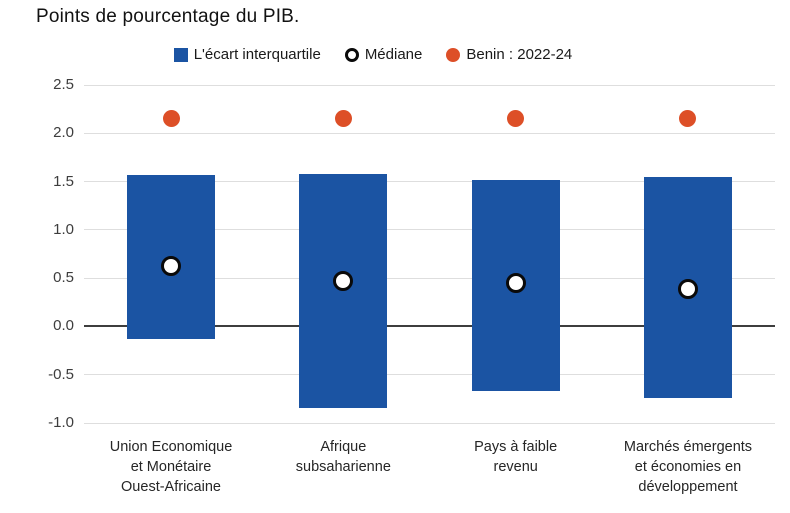  I want to click on iqr-square-icon, so click(180, 54).